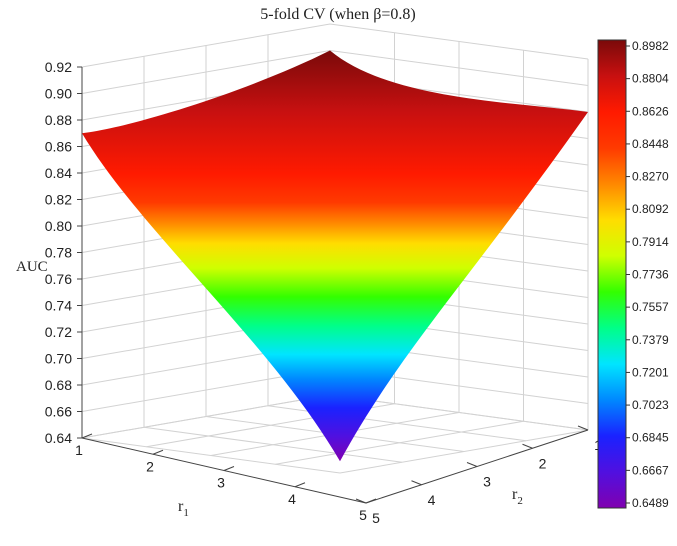  What do you see at coordinates (58, 67) in the screenshot?
I see `z-tick-label: 0.92` at bounding box center [58, 67].